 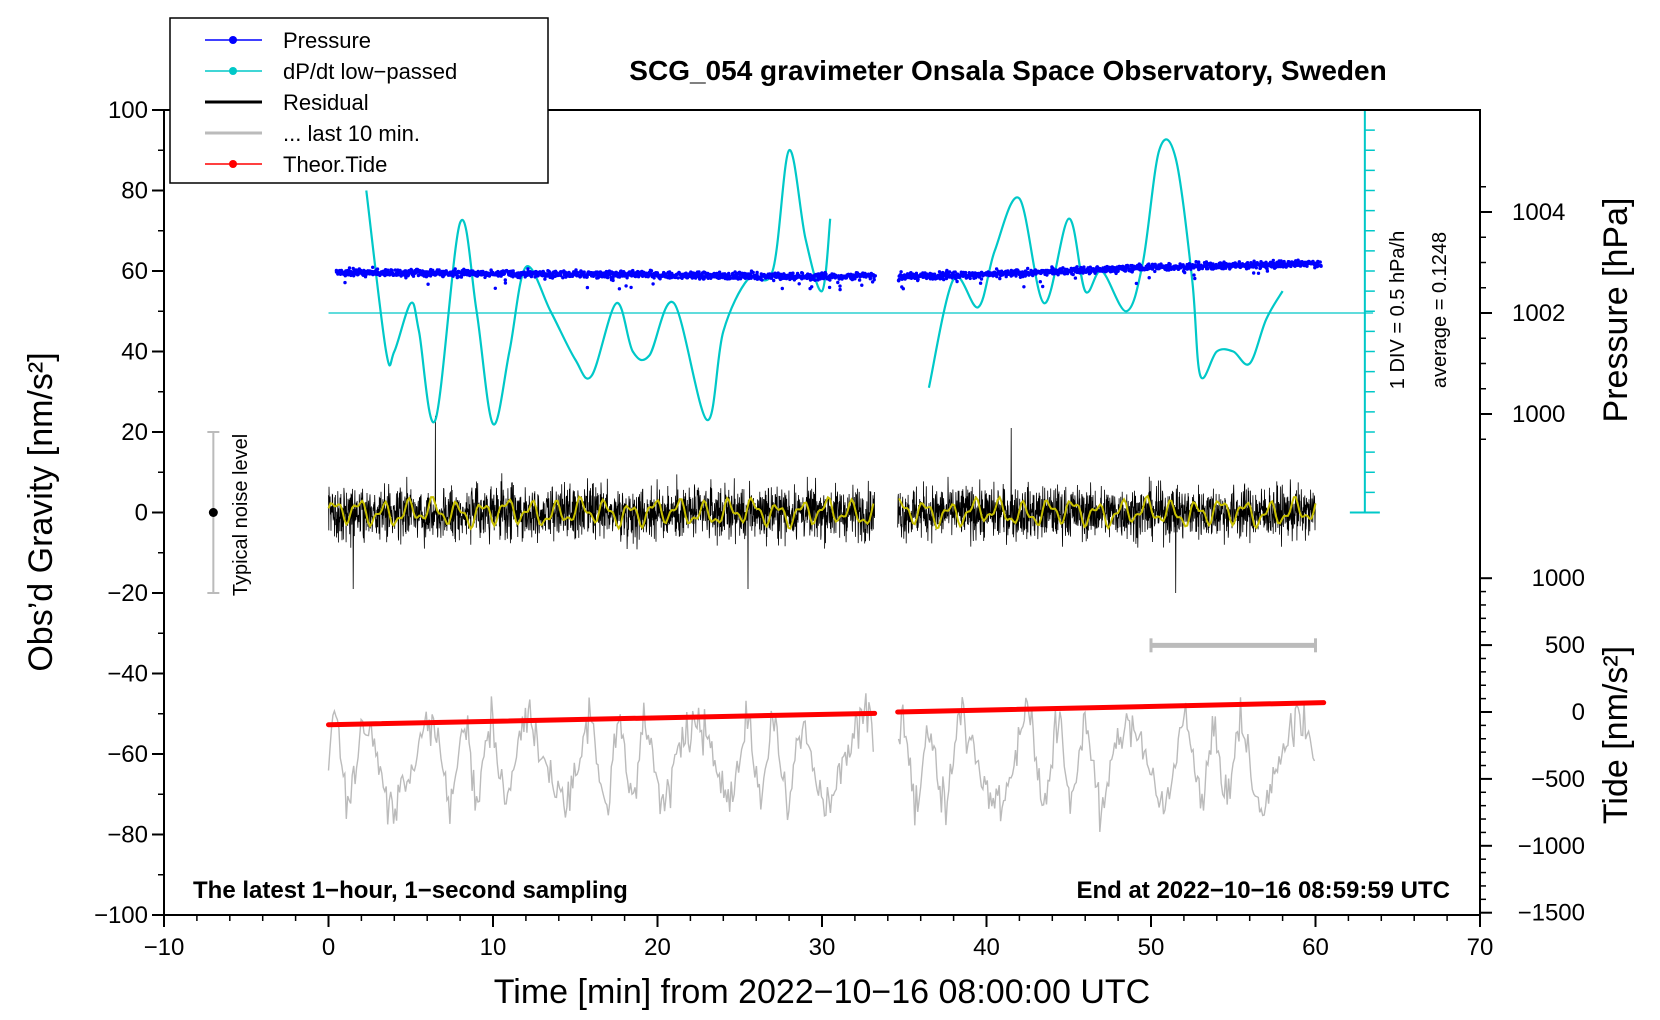 What do you see at coordinates (121, 915) in the screenshot?
I see `y-tick-label: −100` at bounding box center [121, 915].